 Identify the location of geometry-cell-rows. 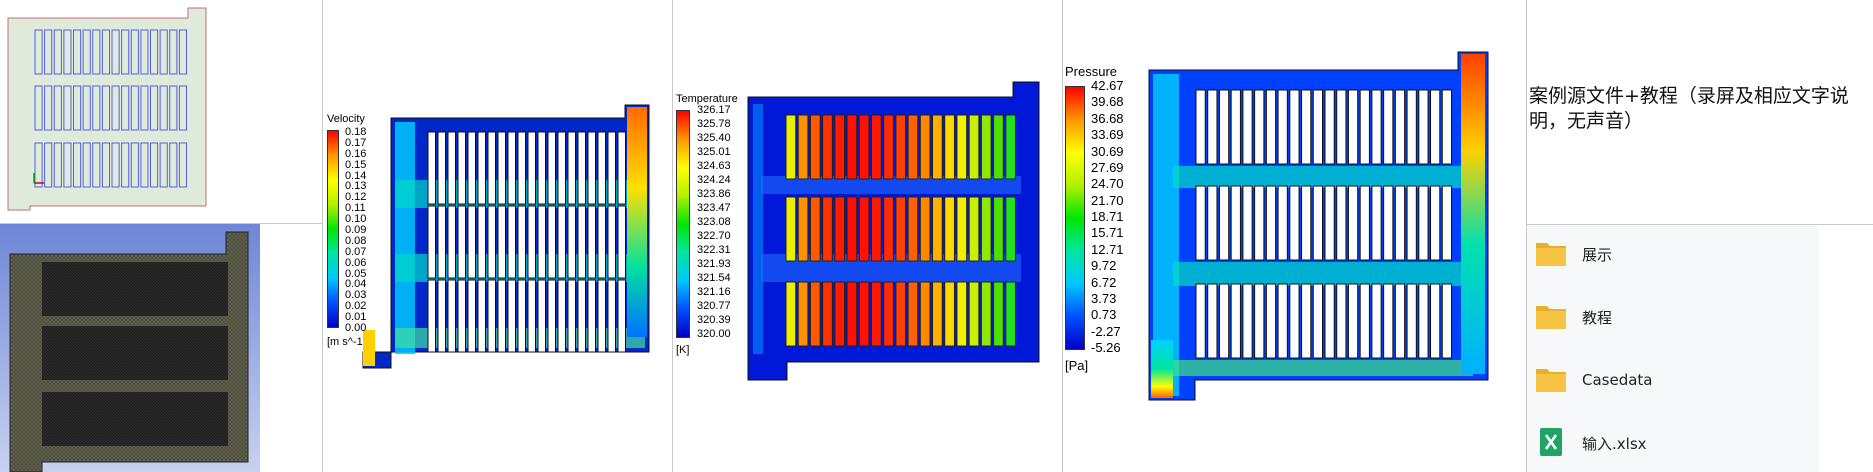
(110, 108).